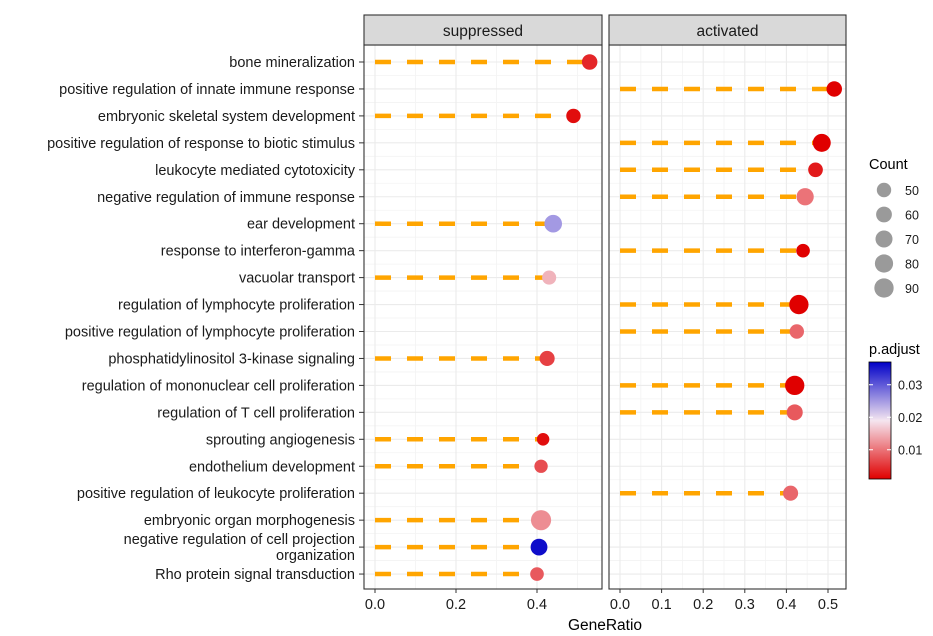 The width and height of the screenshot is (933, 636). Describe the element at coordinates (226, 117) in the screenshot. I see `y-tick-label: embryonic skeletal system development` at that location.